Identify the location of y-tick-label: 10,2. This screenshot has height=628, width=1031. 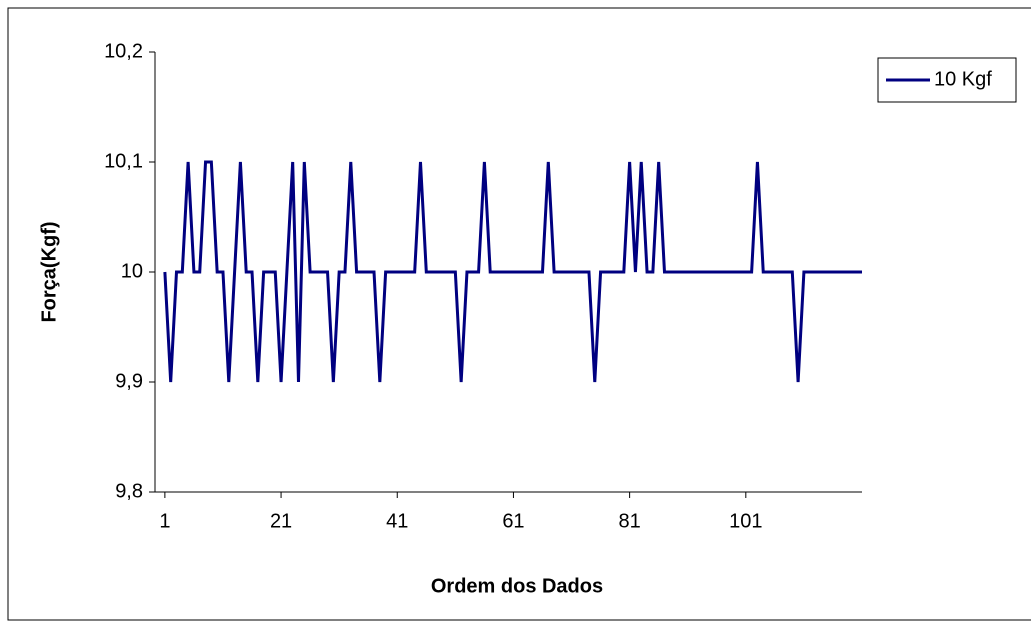
(123, 51).